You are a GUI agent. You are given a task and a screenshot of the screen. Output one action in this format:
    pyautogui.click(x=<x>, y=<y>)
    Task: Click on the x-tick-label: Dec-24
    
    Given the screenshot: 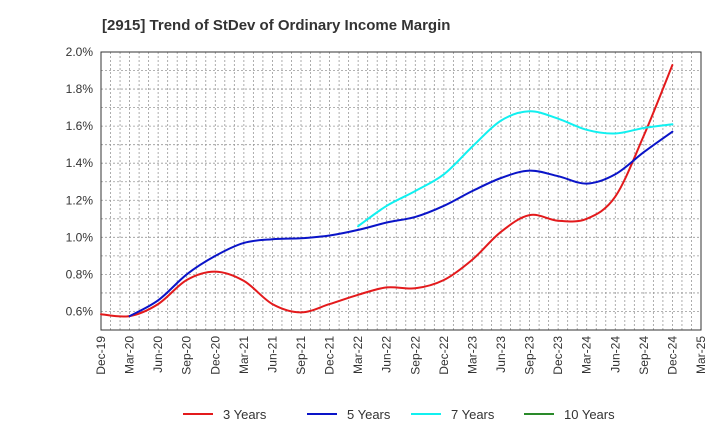 What is the action you would take?
    pyautogui.click(x=672, y=355)
    